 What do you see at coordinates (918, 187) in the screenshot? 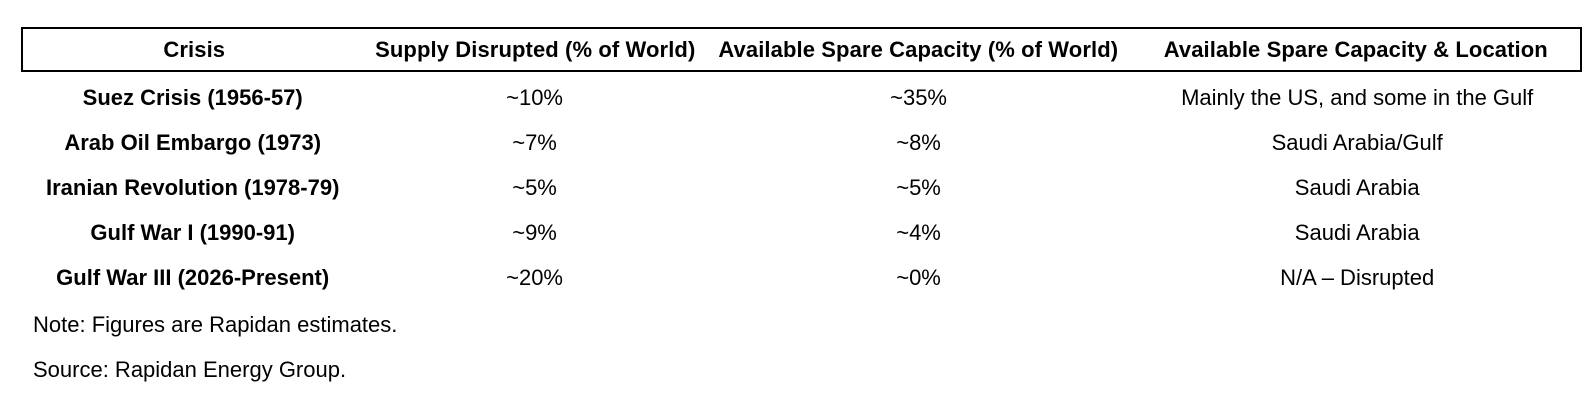
I see `cell-spare-capacity: ~5%` at bounding box center [918, 187].